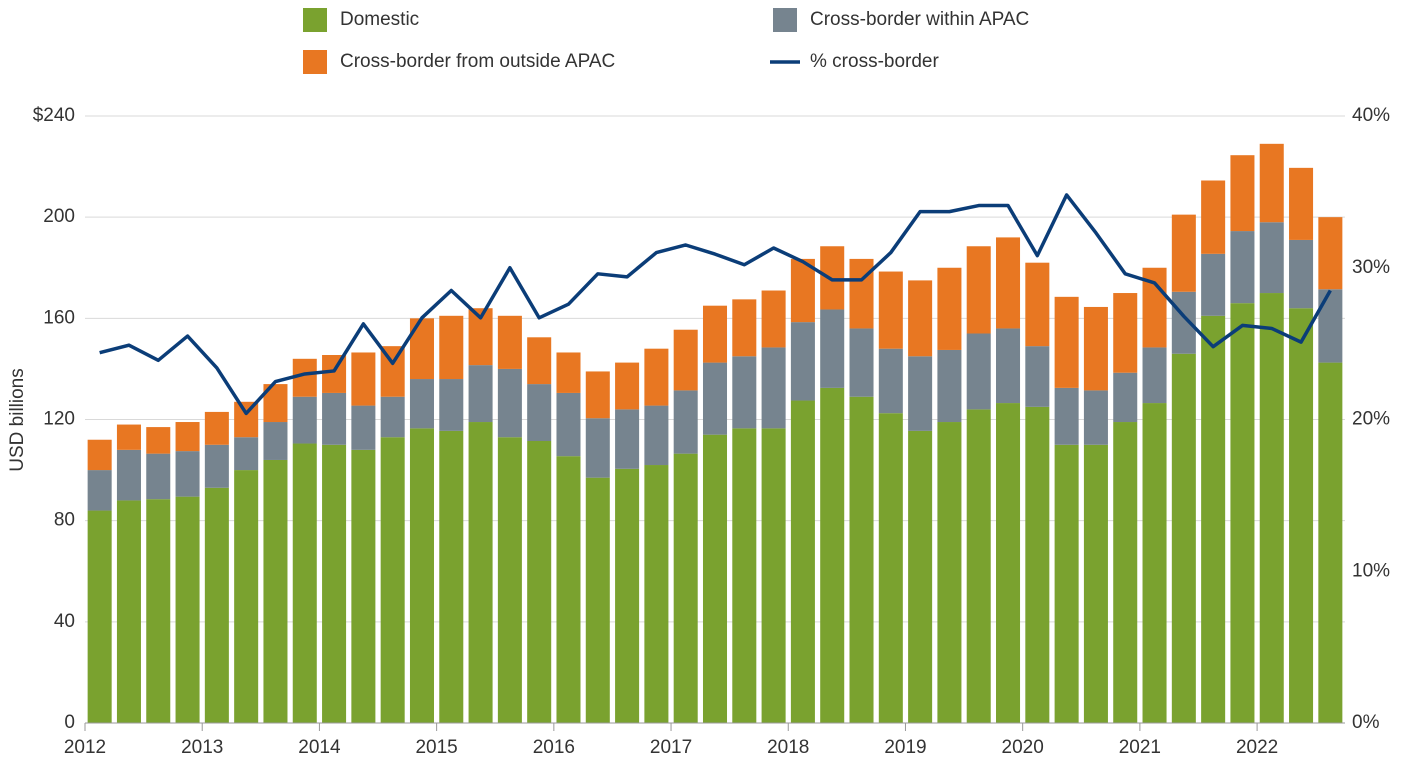 The height and width of the screenshot is (763, 1410). What do you see at coordinates (59, 216) in the screenshot?
I see `y-tick-label: 200` at bounding box center [59, 216].